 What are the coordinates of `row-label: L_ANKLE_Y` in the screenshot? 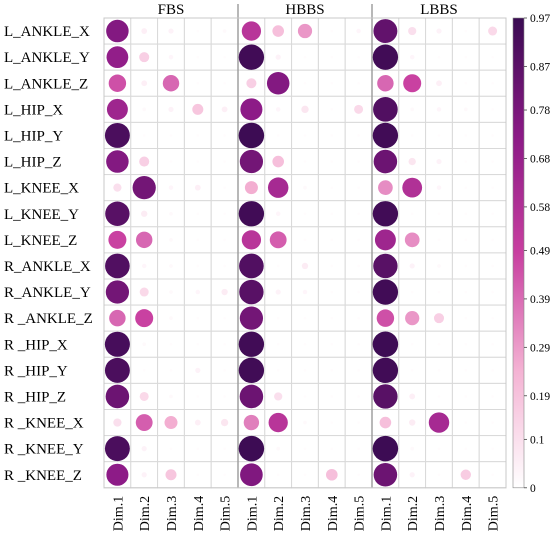 It's located at (47, 58).